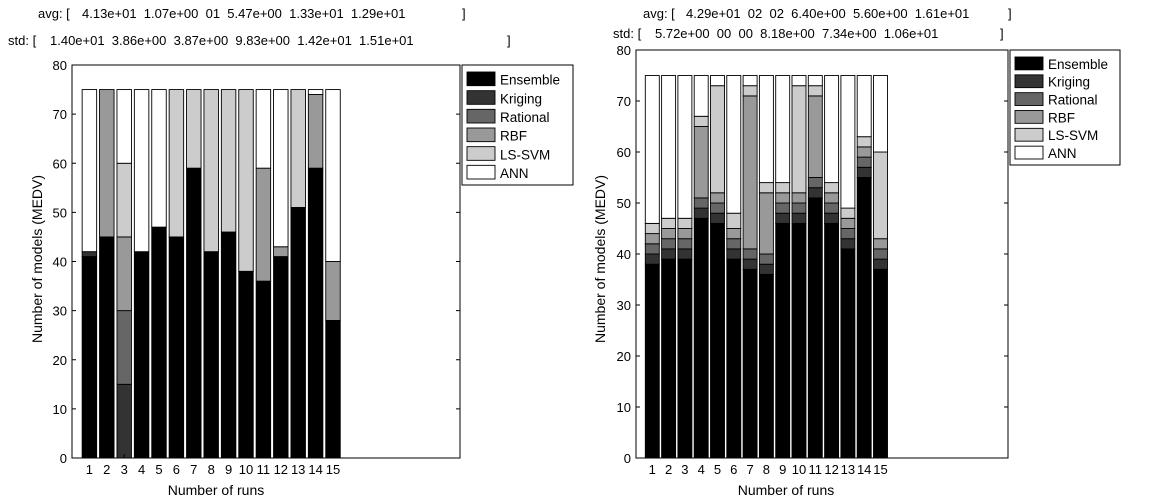  I want to click on y-tick-label: 40, so click(60, 262).